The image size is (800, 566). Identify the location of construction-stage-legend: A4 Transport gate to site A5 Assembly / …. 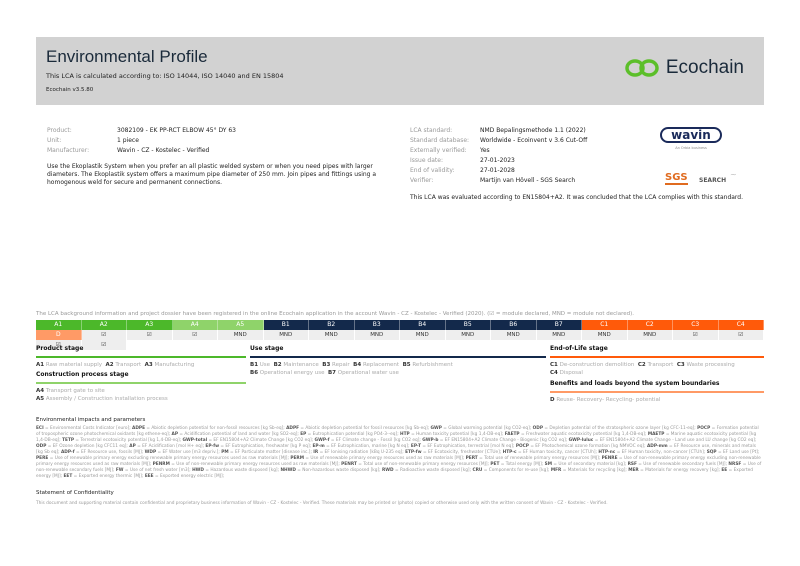
(186, 395).